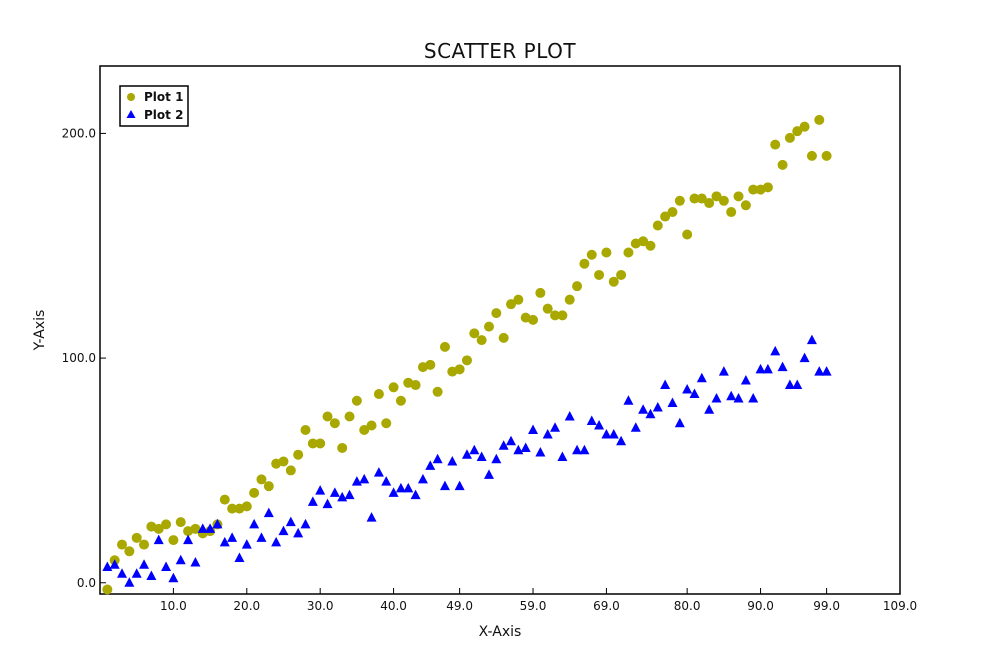 This screenshot has width=1000, height=664. What do you see at coordinates (459, 606) in the screenshot?
I see `x-tick-label: 49.0` at bounding box center [459, 606].